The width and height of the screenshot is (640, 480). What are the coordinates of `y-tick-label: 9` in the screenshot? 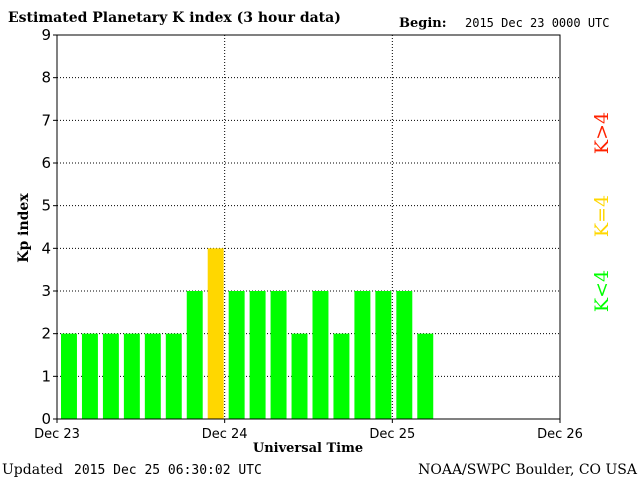 It's located at (46, 35).